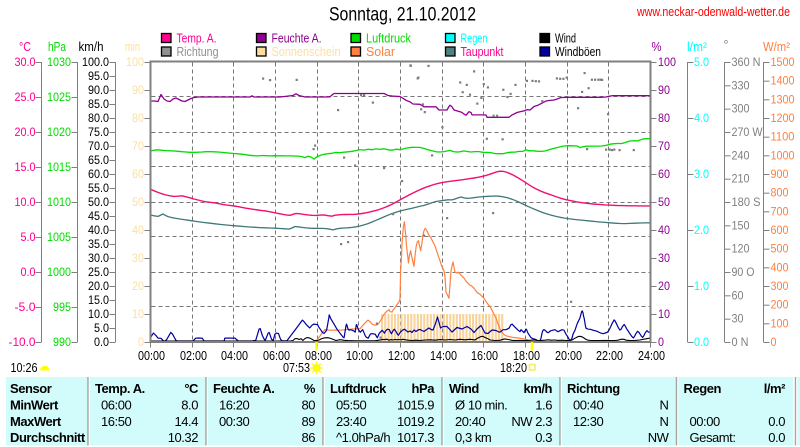 The width and height of the screenshot is (800, 447). Describe the element at coordinates (25, 307) in the screenshot. I see `svg-text: -5.0` at that location.